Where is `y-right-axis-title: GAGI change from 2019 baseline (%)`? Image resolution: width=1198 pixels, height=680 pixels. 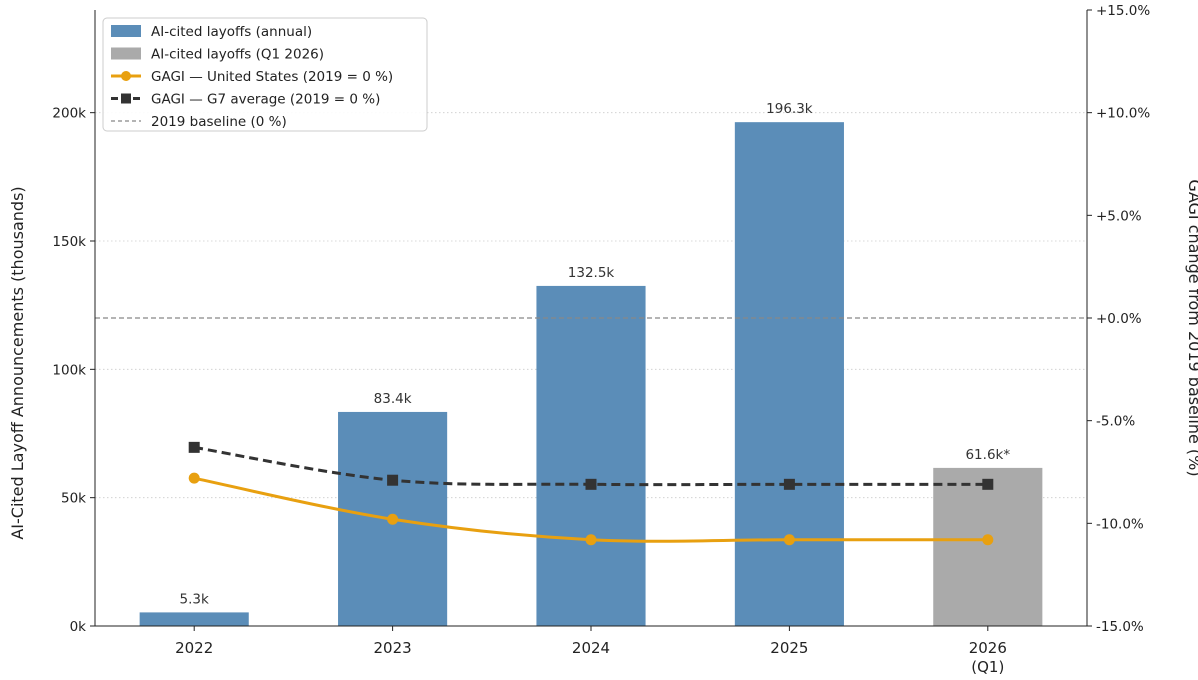
y-right-axis-title: GAGI change from 2019 baseline (%) is located at coordinates (1191, 327).